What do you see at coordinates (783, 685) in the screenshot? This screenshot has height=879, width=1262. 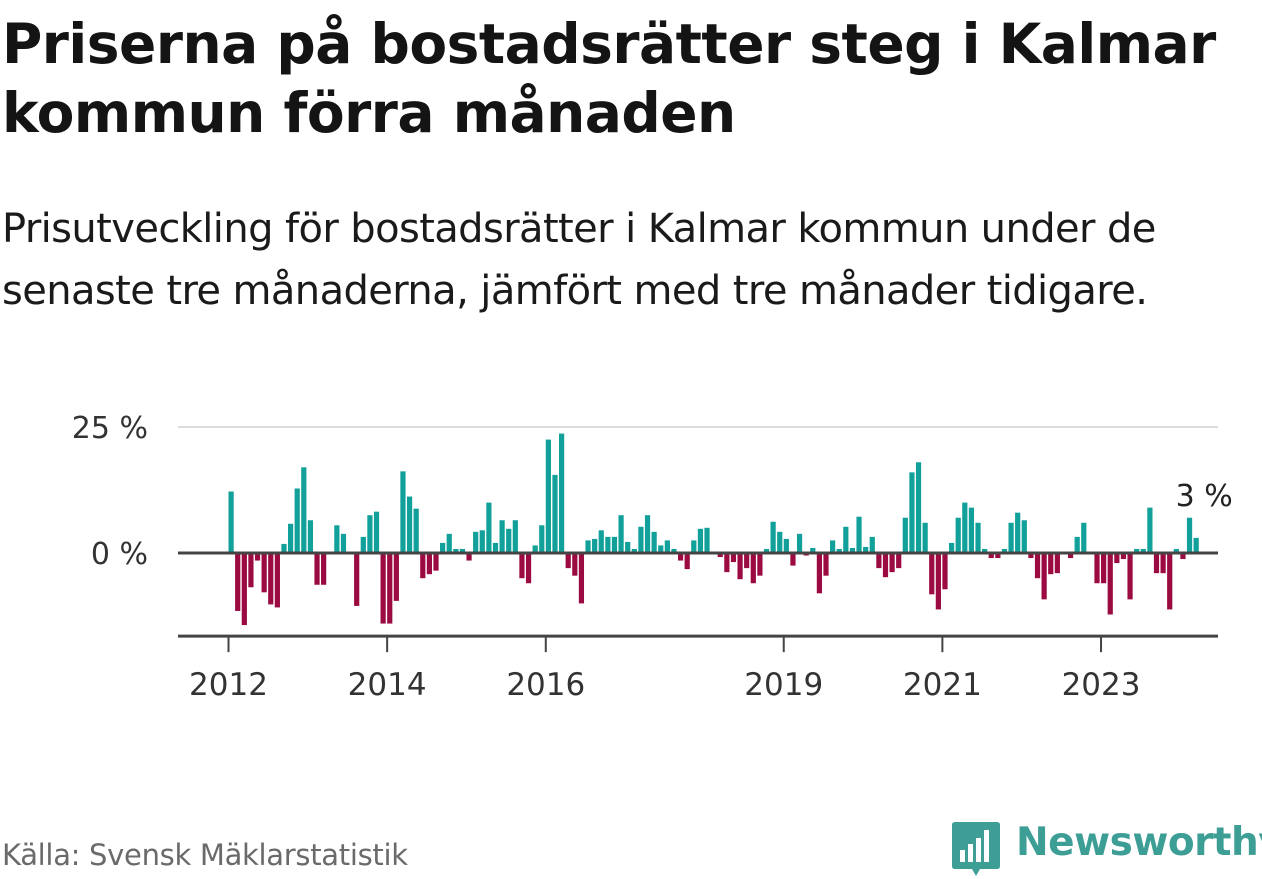 I see `x-tick-label: 2019` at bounding box center [783, 685].